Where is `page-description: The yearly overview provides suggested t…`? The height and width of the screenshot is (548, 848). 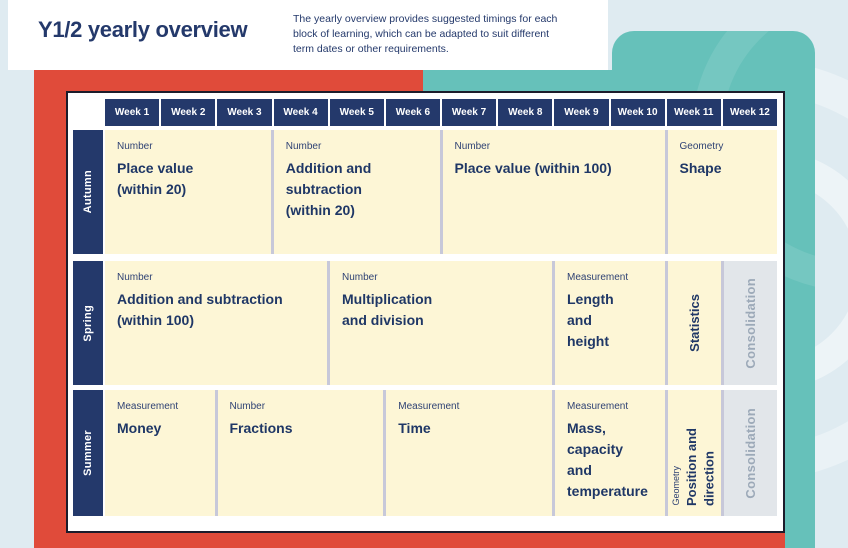
page-description: The yearly overview provides suggested t… is located at coordinates (425, 34).